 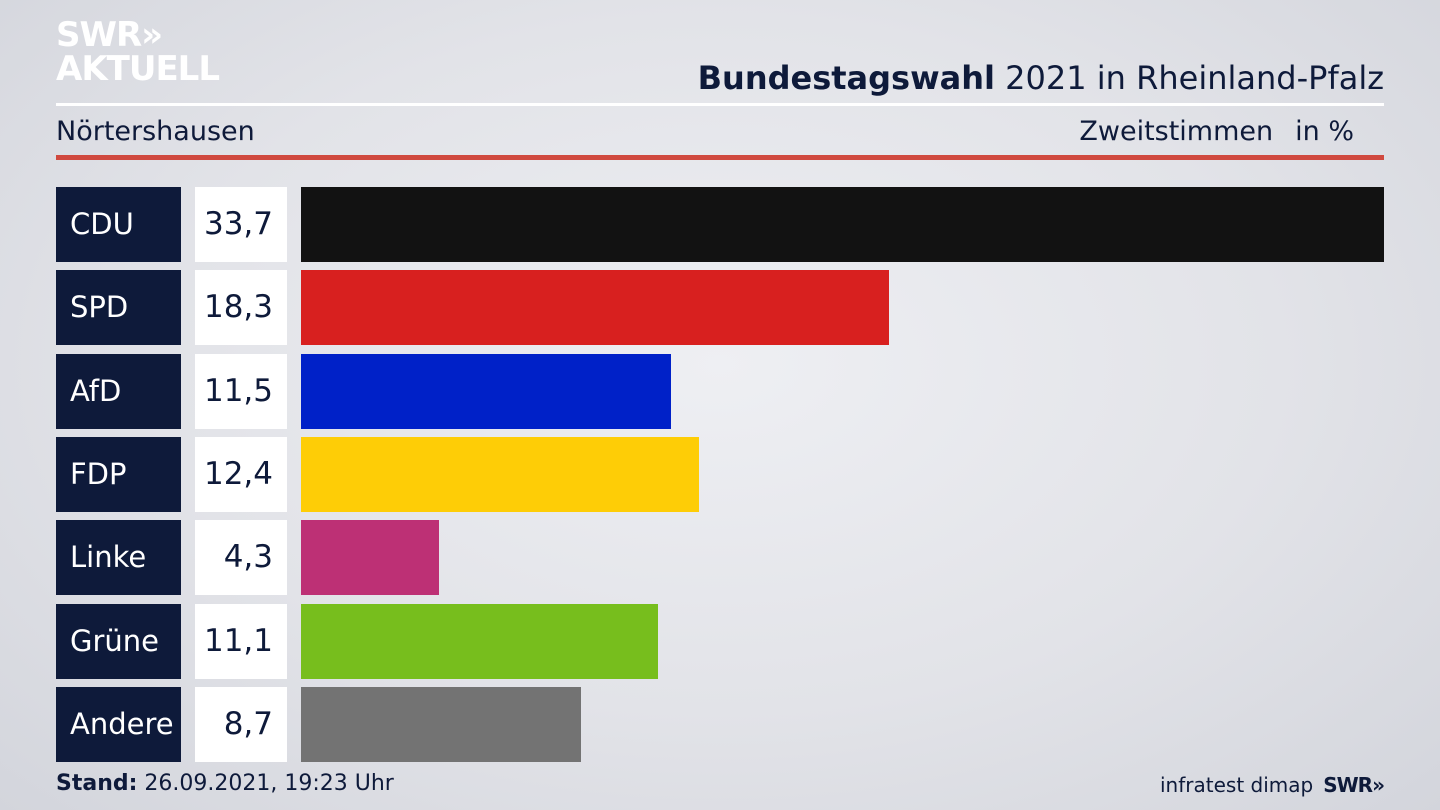 I want to click on bar-row-fdp: FDP 12,4, so click(x=720, y=474).